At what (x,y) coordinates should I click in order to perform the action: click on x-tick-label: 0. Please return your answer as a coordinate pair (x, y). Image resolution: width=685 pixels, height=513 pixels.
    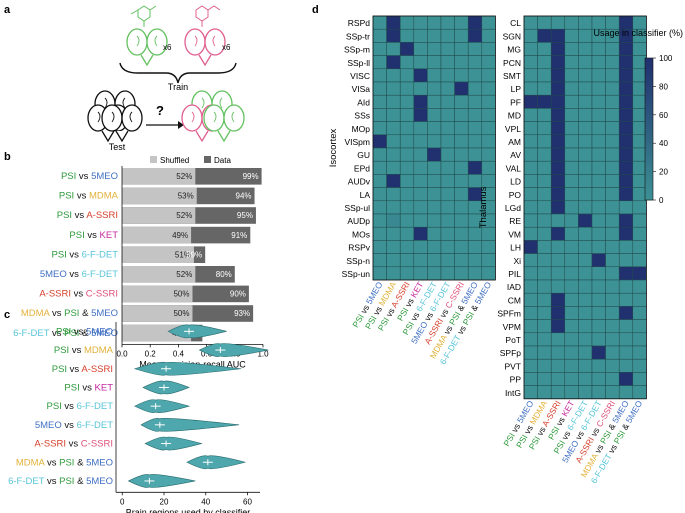
    Looking at the image, I should click on (122, 501).